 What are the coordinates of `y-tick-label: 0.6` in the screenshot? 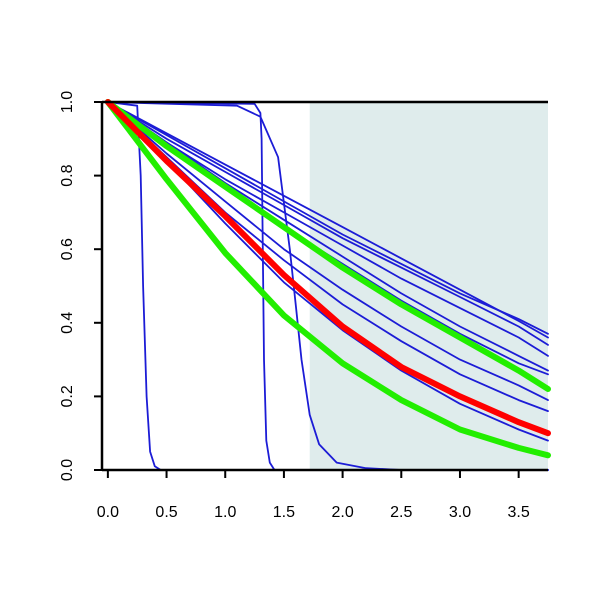 It's located at (67, 249).